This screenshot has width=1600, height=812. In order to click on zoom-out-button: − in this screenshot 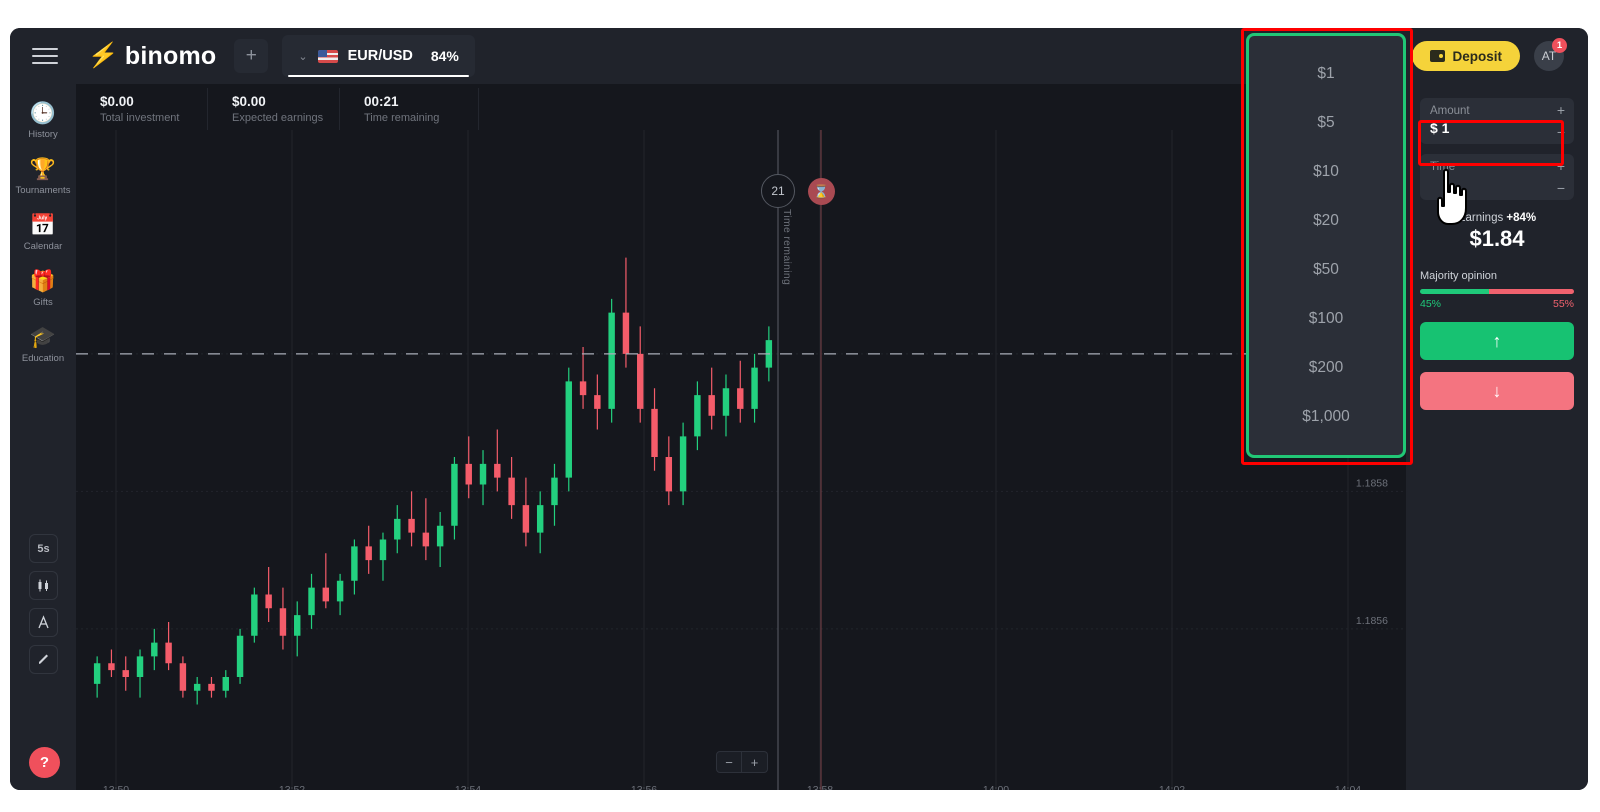, I will do `click(729, 762)`.